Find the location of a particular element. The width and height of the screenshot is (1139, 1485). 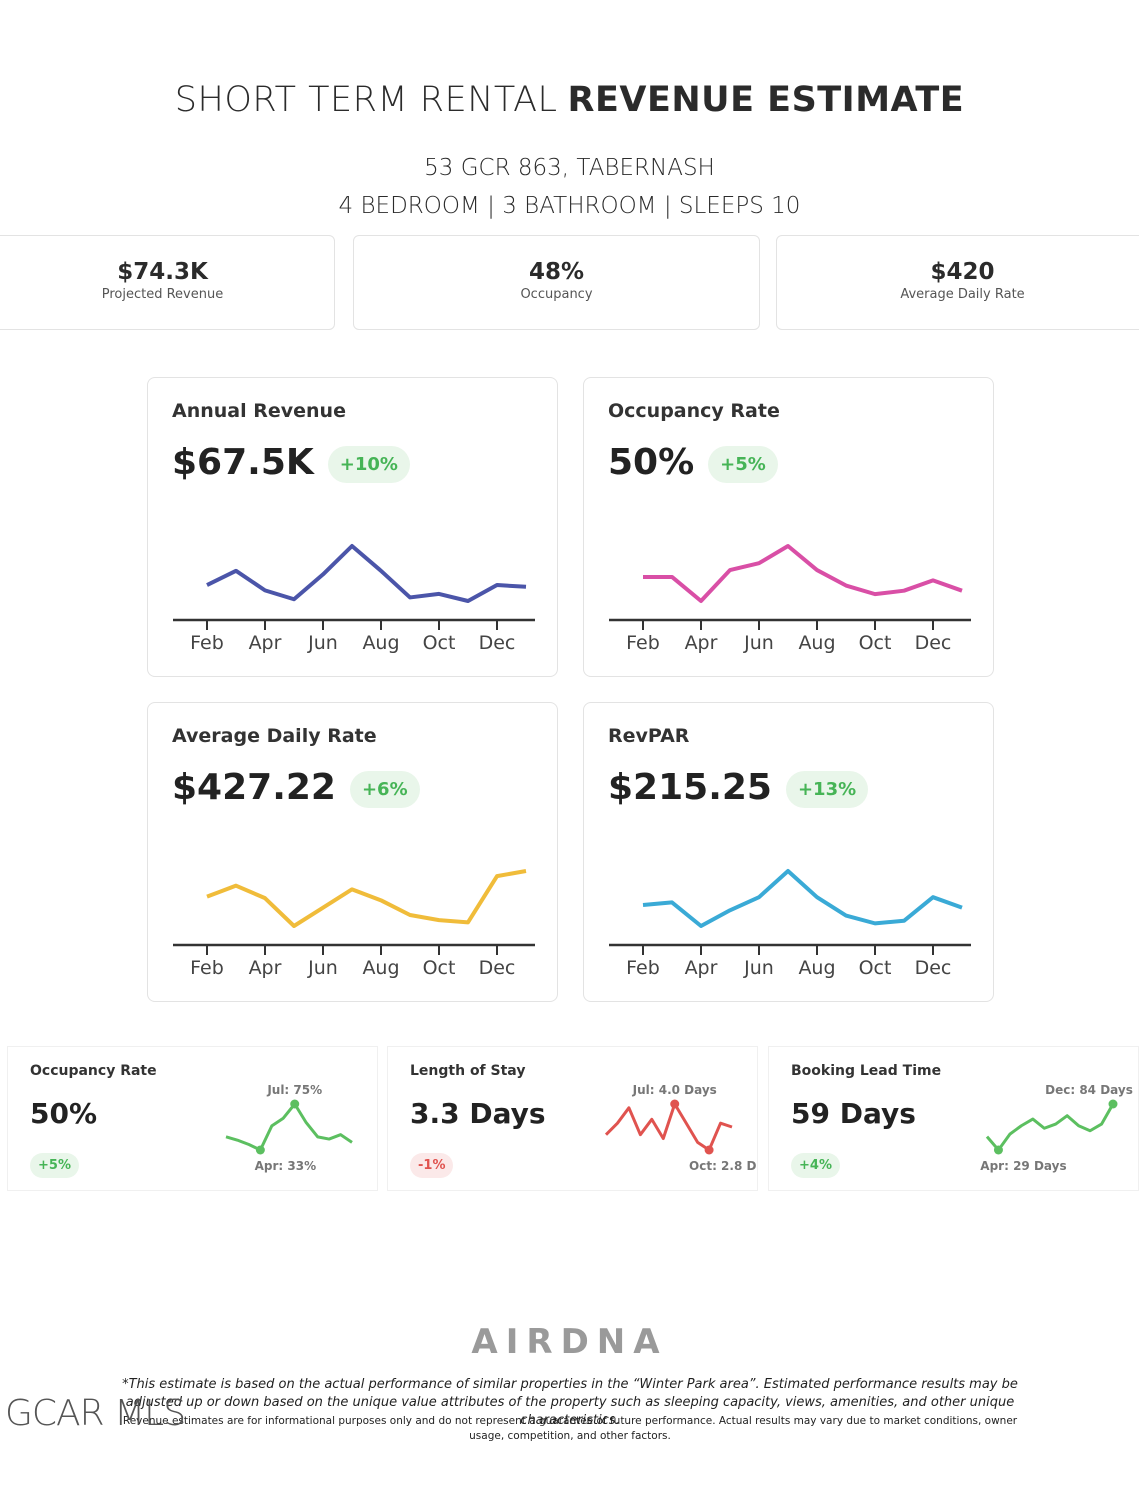

logo: AIRDNA is located at coordinates (569, 1342).